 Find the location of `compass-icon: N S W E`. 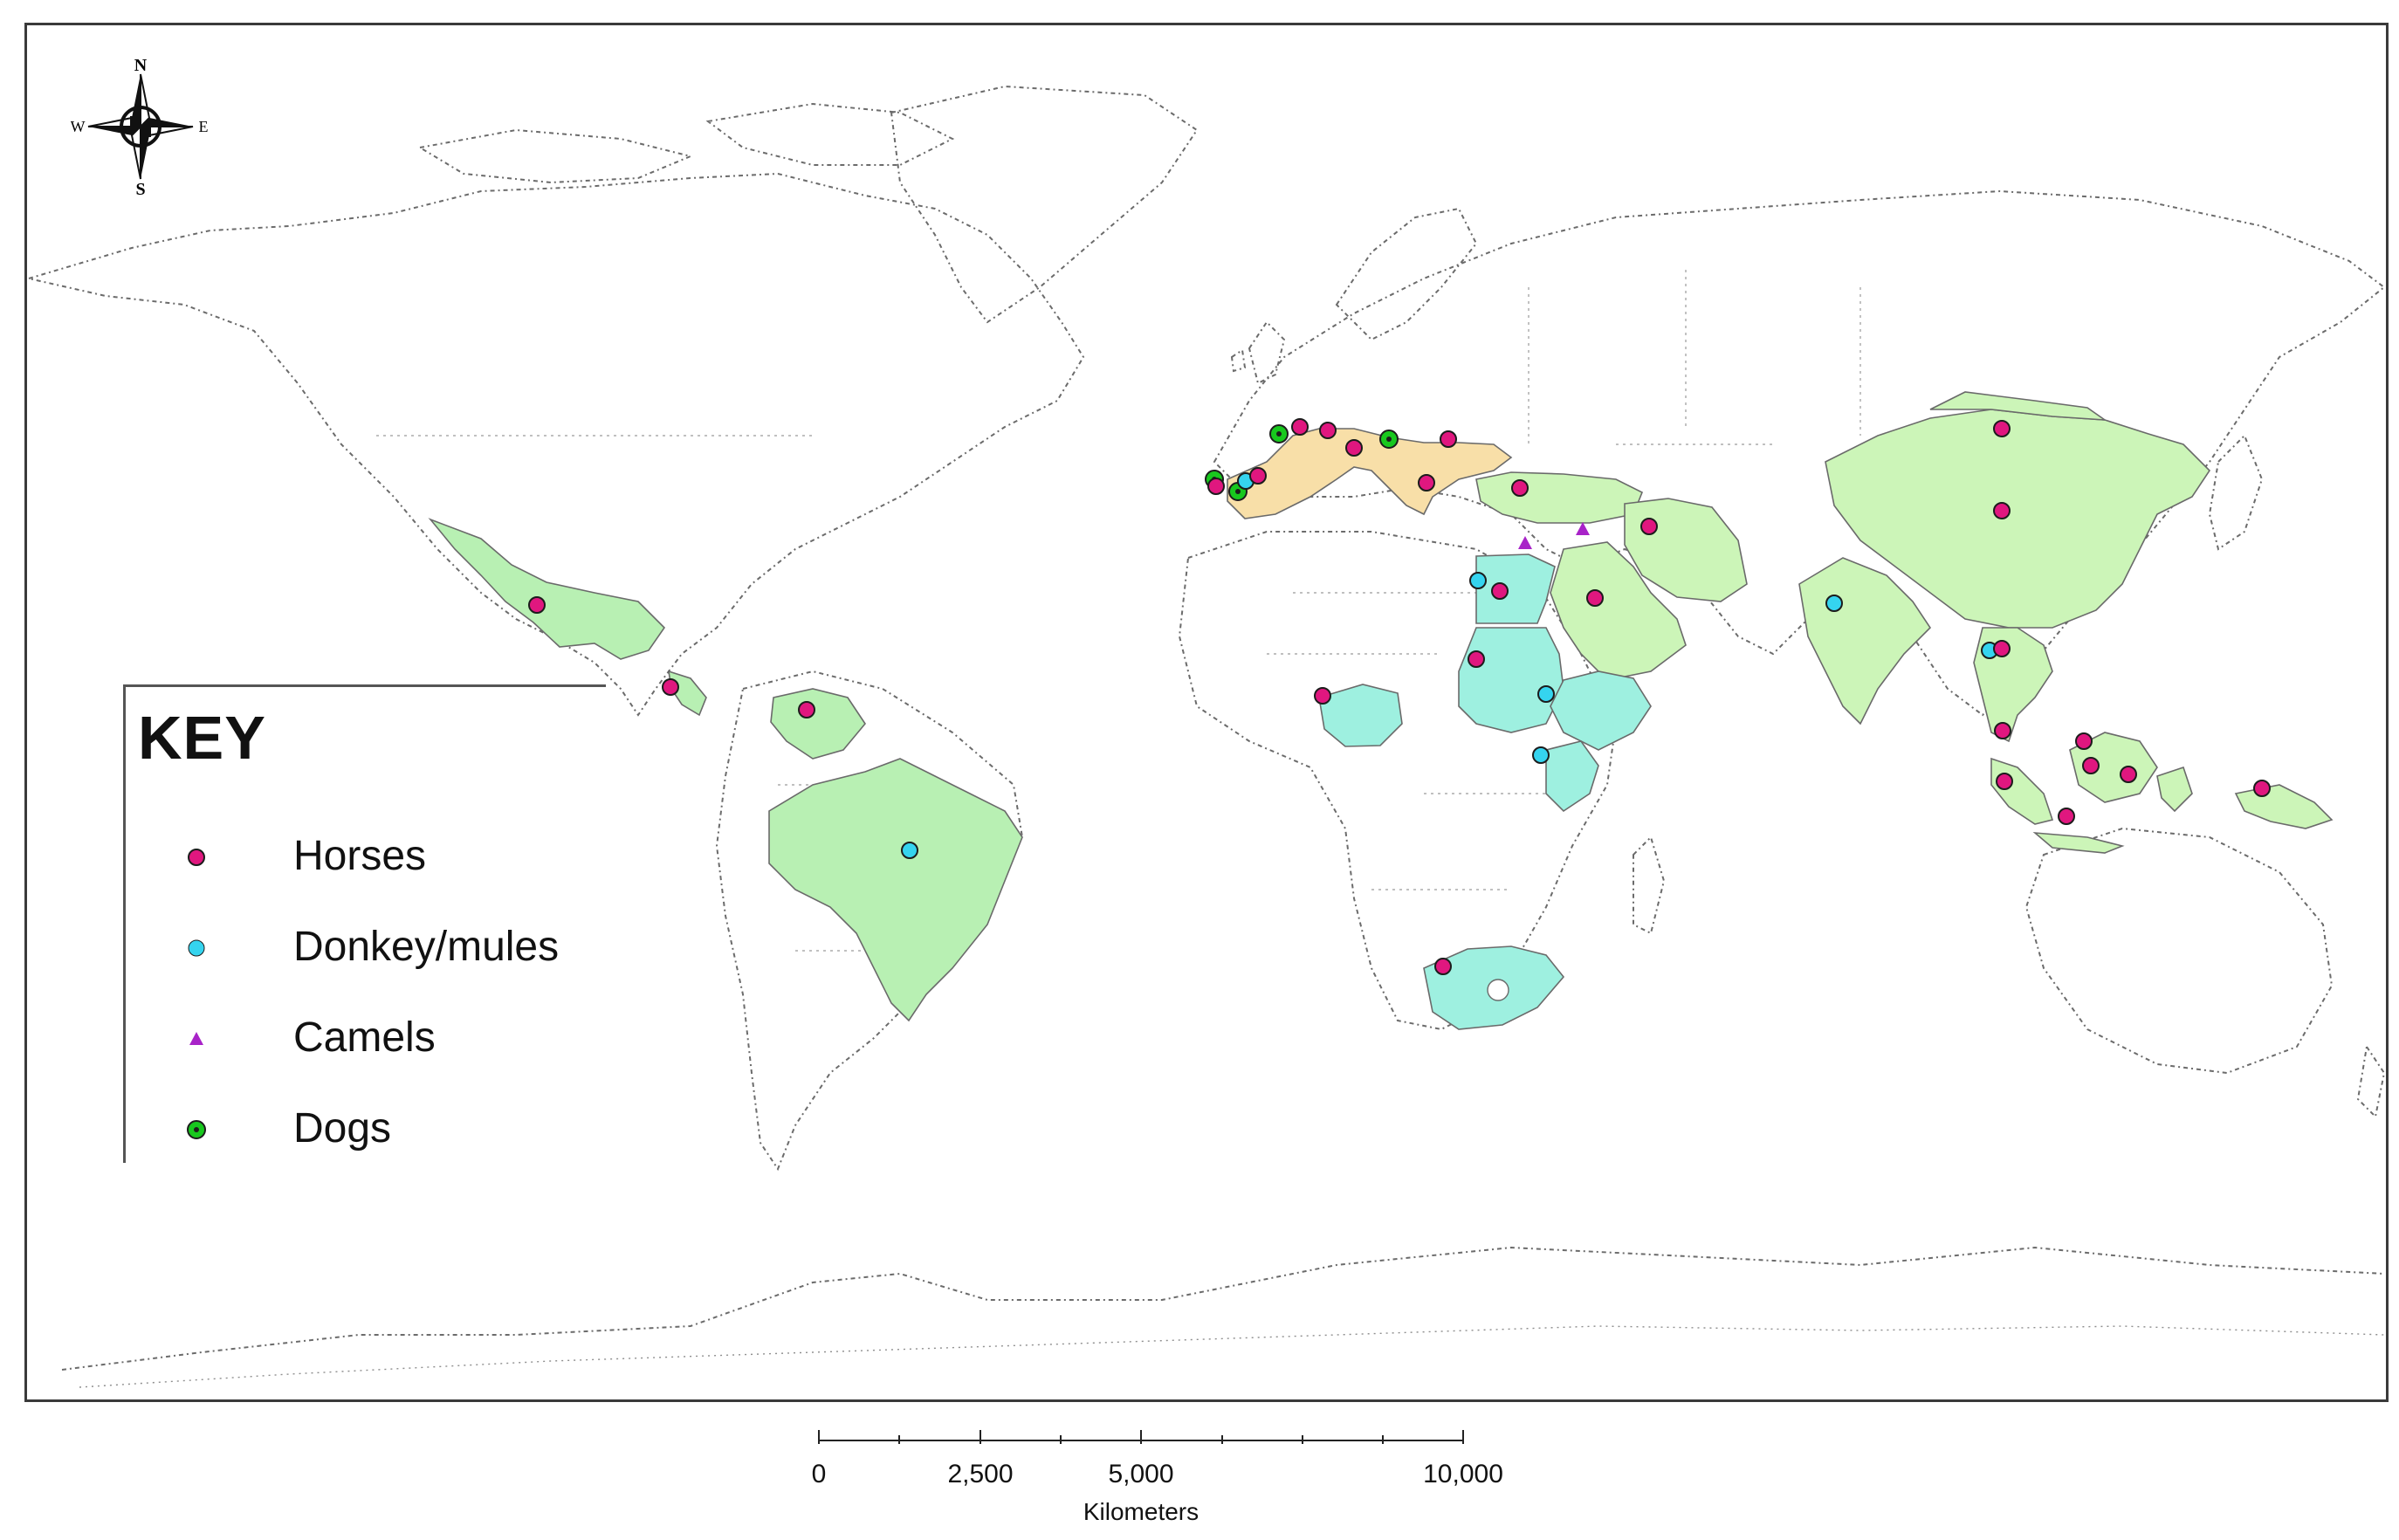

compass-icon: N S W E is located at coordinates (140, 128).